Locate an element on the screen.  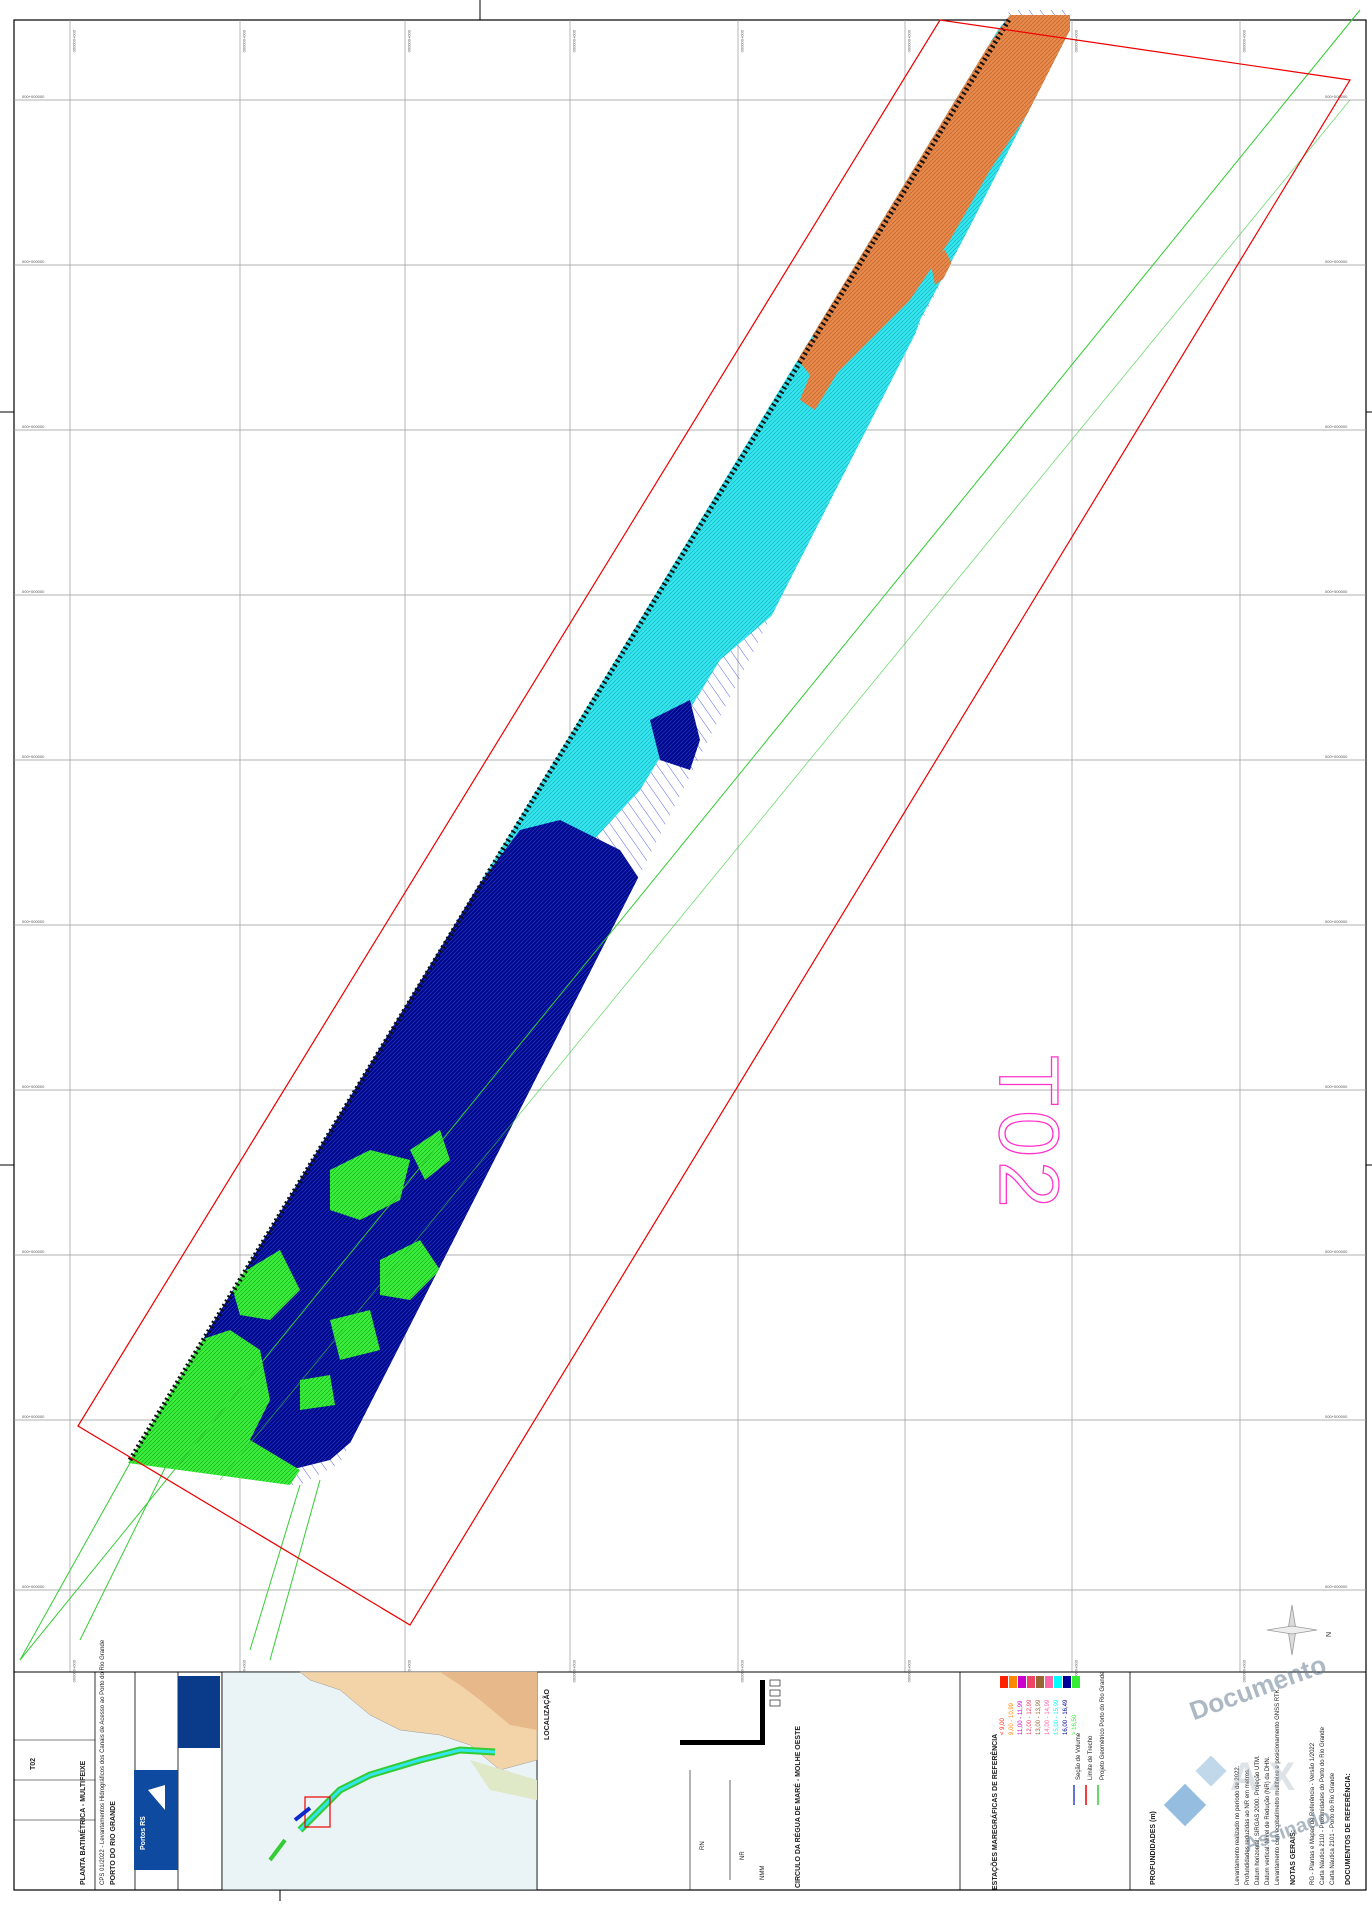
svg-text: A X is located at coordinates (1263, 1777).